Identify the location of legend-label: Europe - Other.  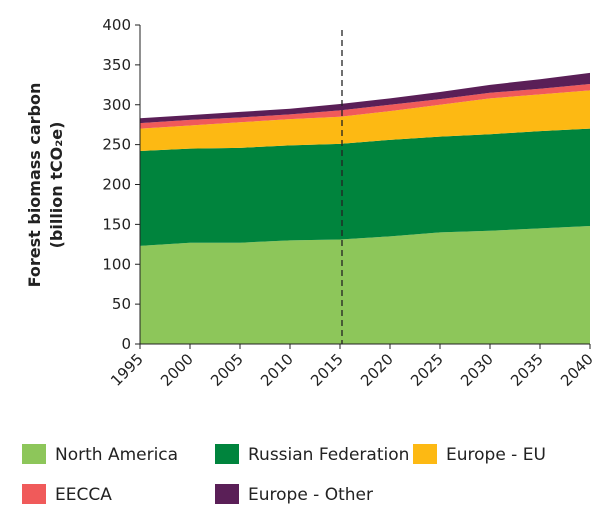
(310, 495).